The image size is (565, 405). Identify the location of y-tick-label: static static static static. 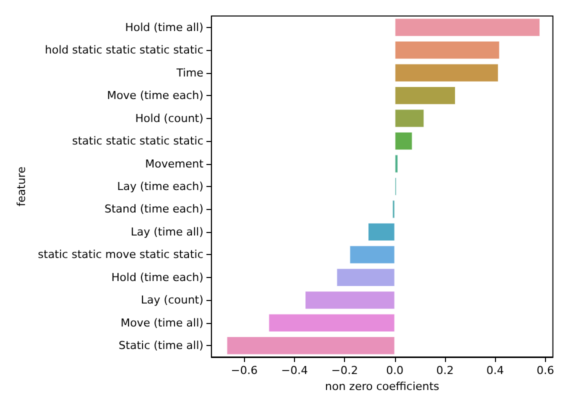
(138, 141).